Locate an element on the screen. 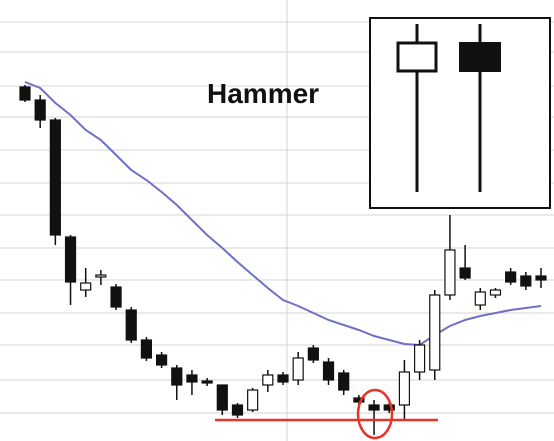 The height and width of the screenshot is (441, 554). inset-body-white is located at coordinates (417, 57).